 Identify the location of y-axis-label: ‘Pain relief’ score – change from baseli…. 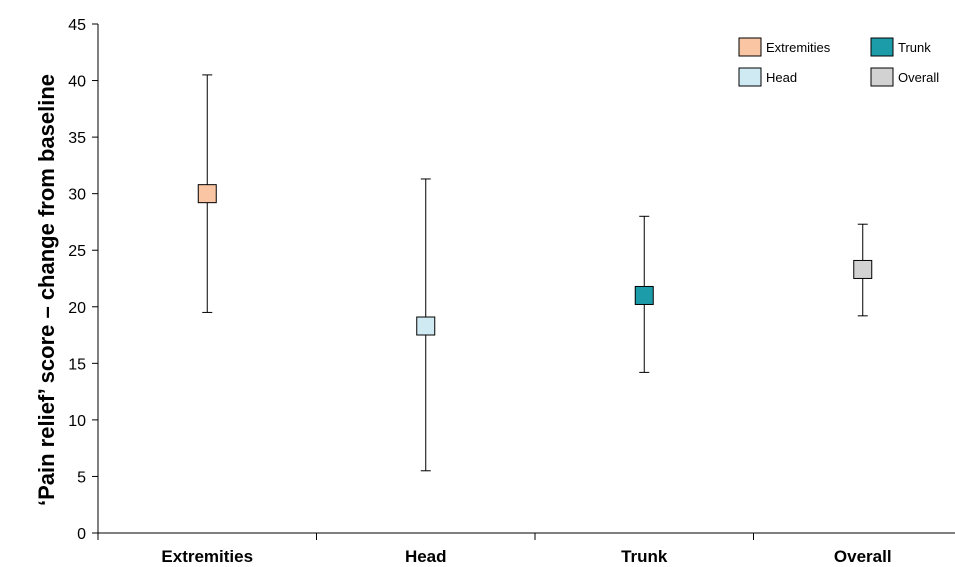
(46, 290).